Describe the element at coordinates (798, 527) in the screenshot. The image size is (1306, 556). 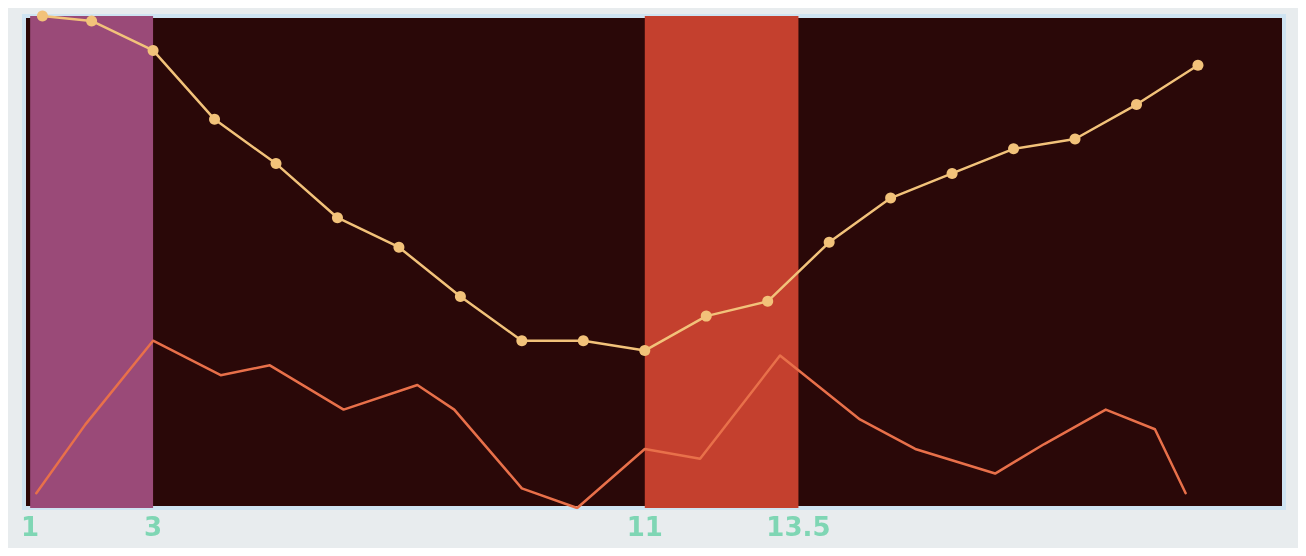
I see `x-tick-label: 13.5` at that location.